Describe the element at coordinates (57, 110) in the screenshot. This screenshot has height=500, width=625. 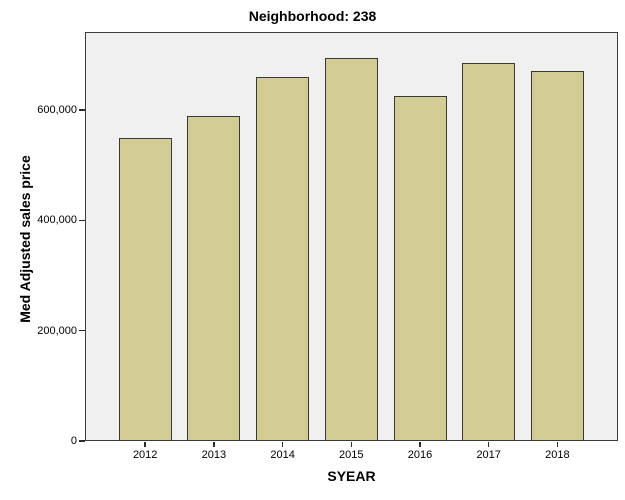
I see `y-tick-label: 600,000` at that location.